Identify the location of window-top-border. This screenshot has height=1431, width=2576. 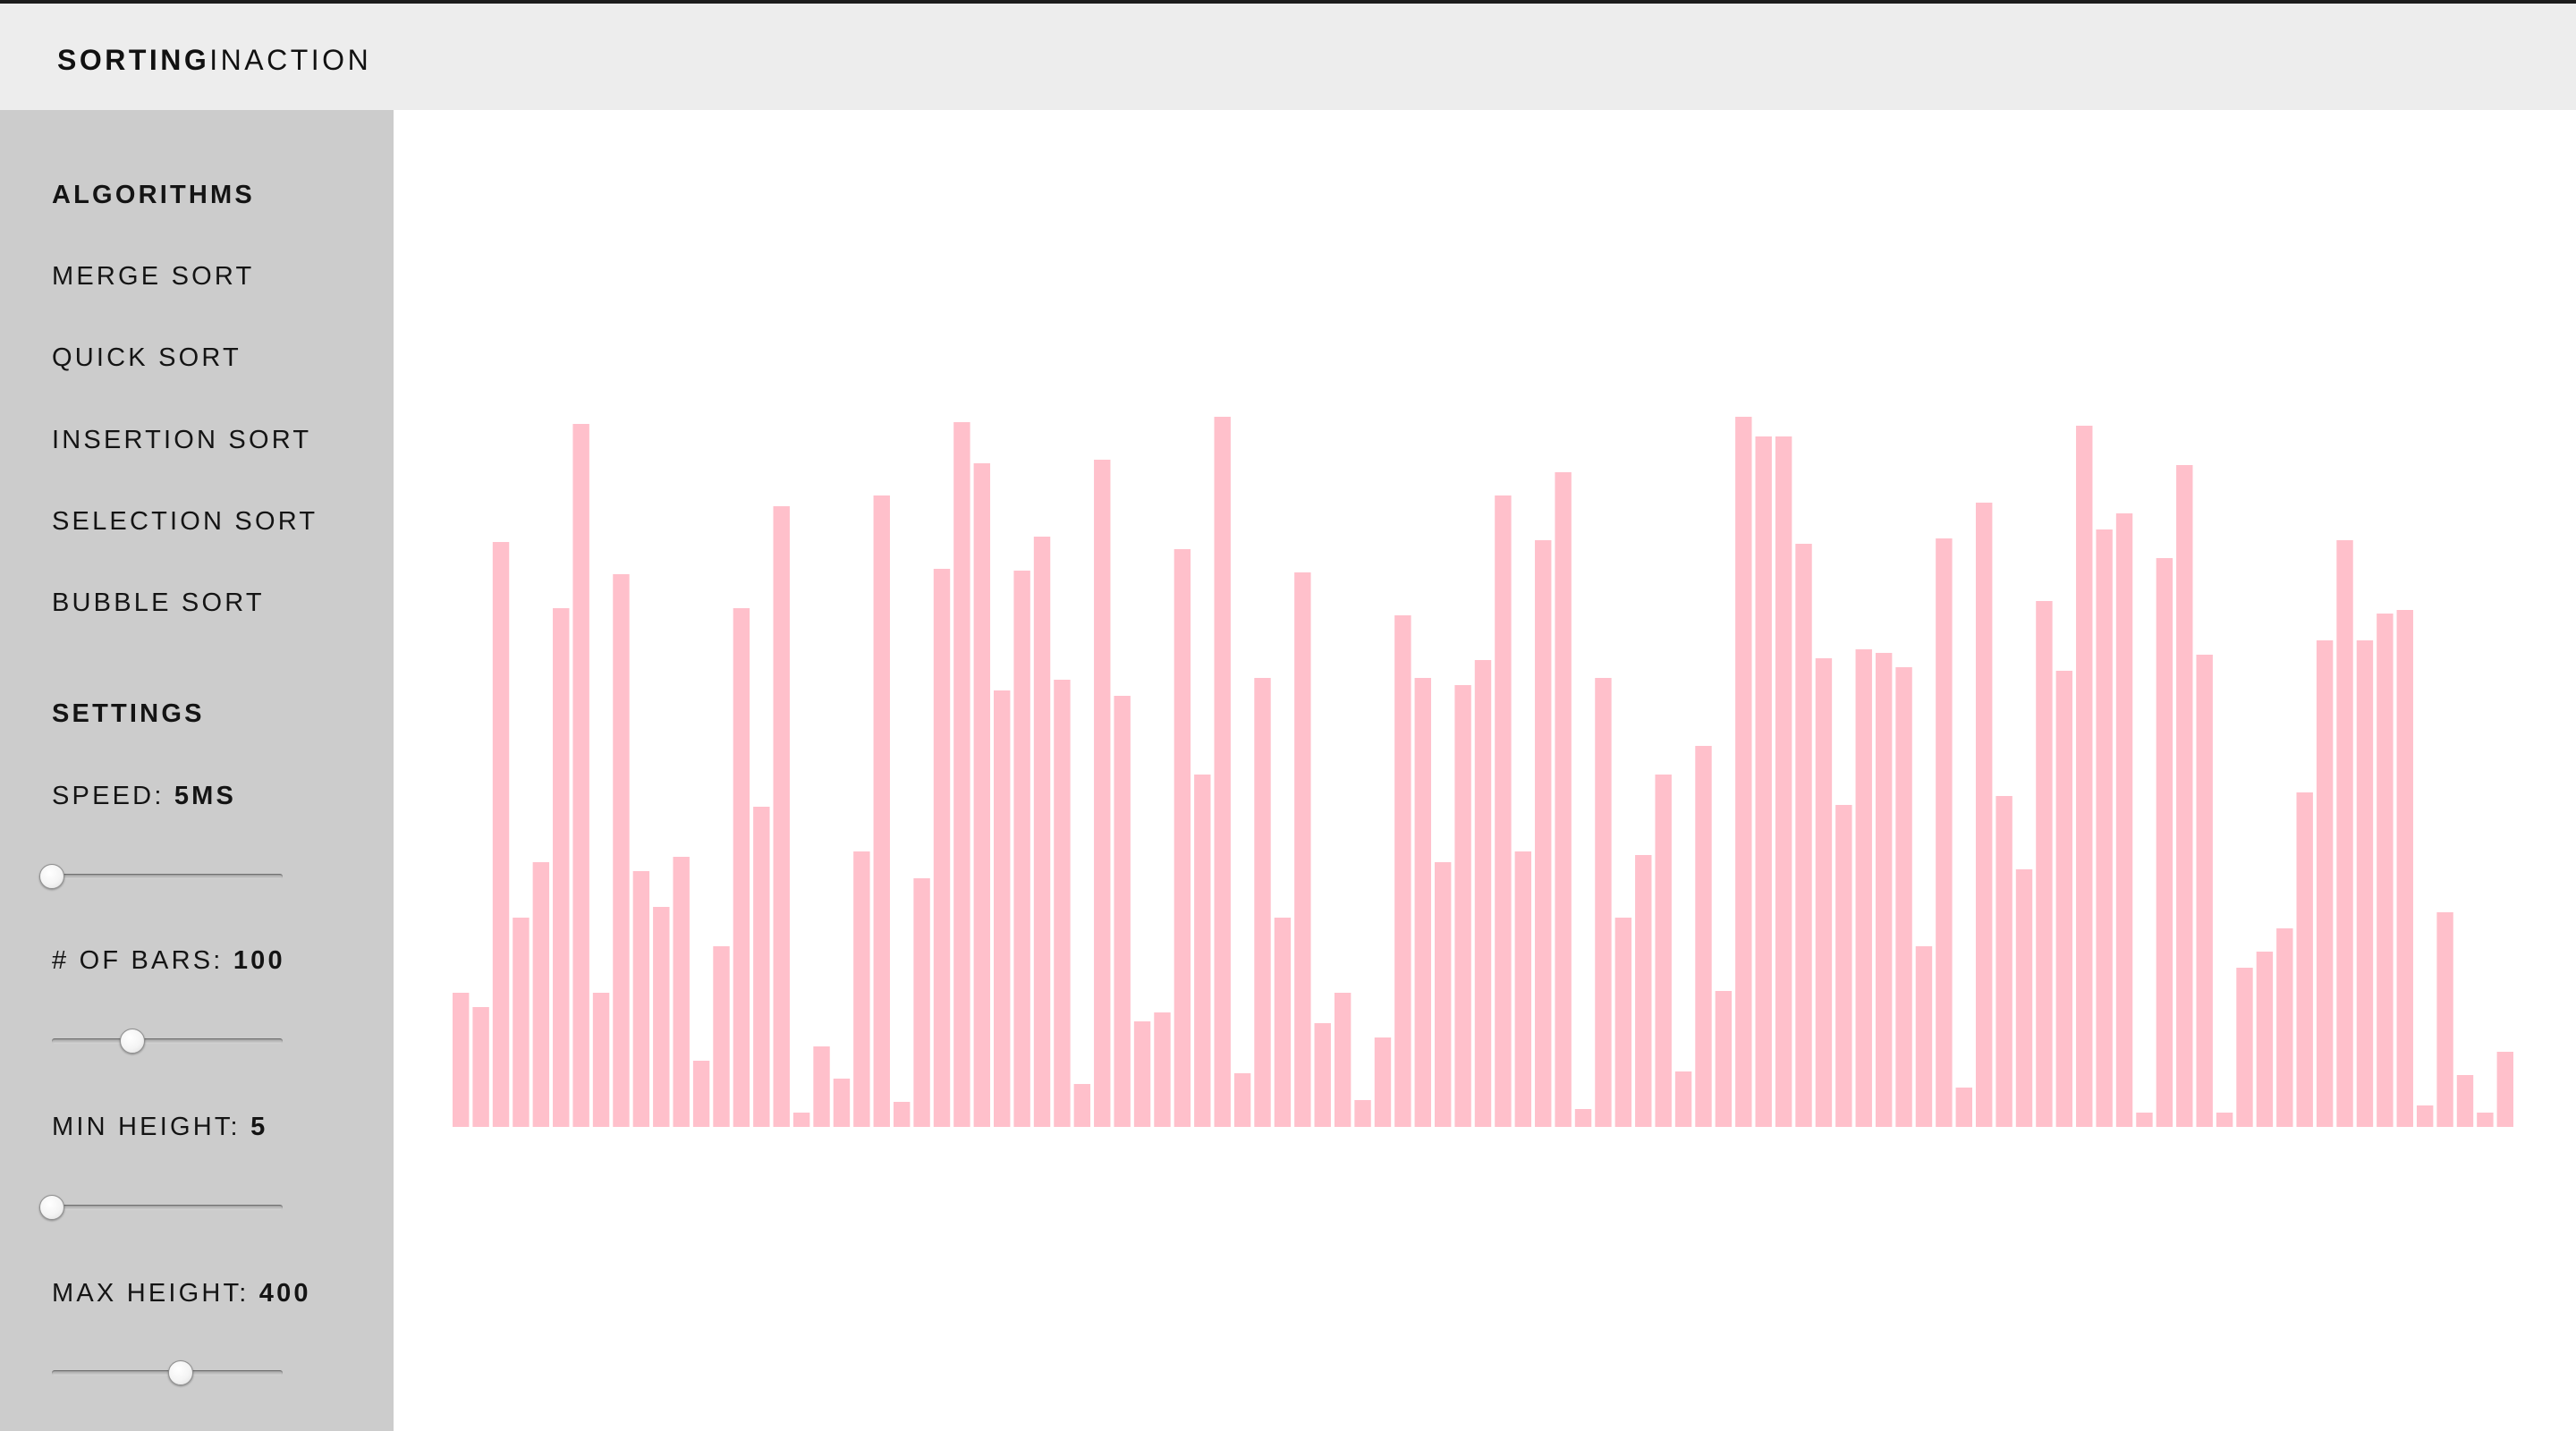
(1288, 2).